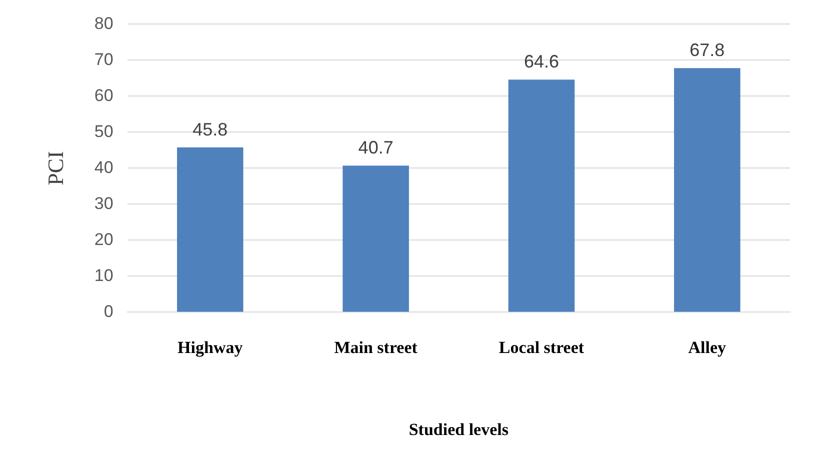  What do you see at coordinates (104, 167) in the screenshot?
I see `y-tick-label: 40` at bounding box center [104, 167].